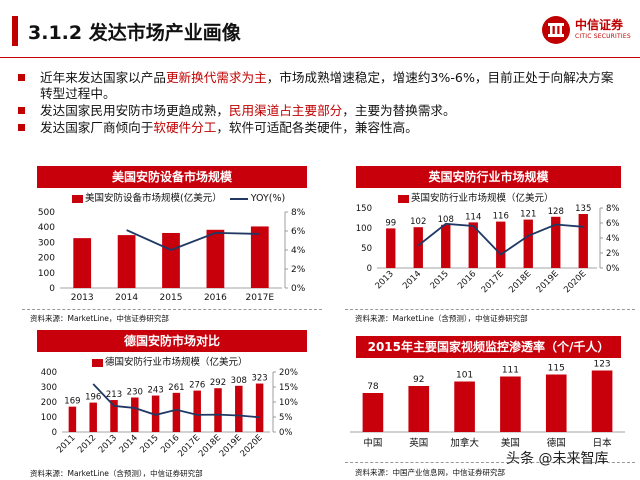 The height and width of the screenshot is (480, 640). Describe the element at coordinates (153, 198) in the screenshot. I see `legend-label: 美国安防设备市场规模(亿美元）` at that location.